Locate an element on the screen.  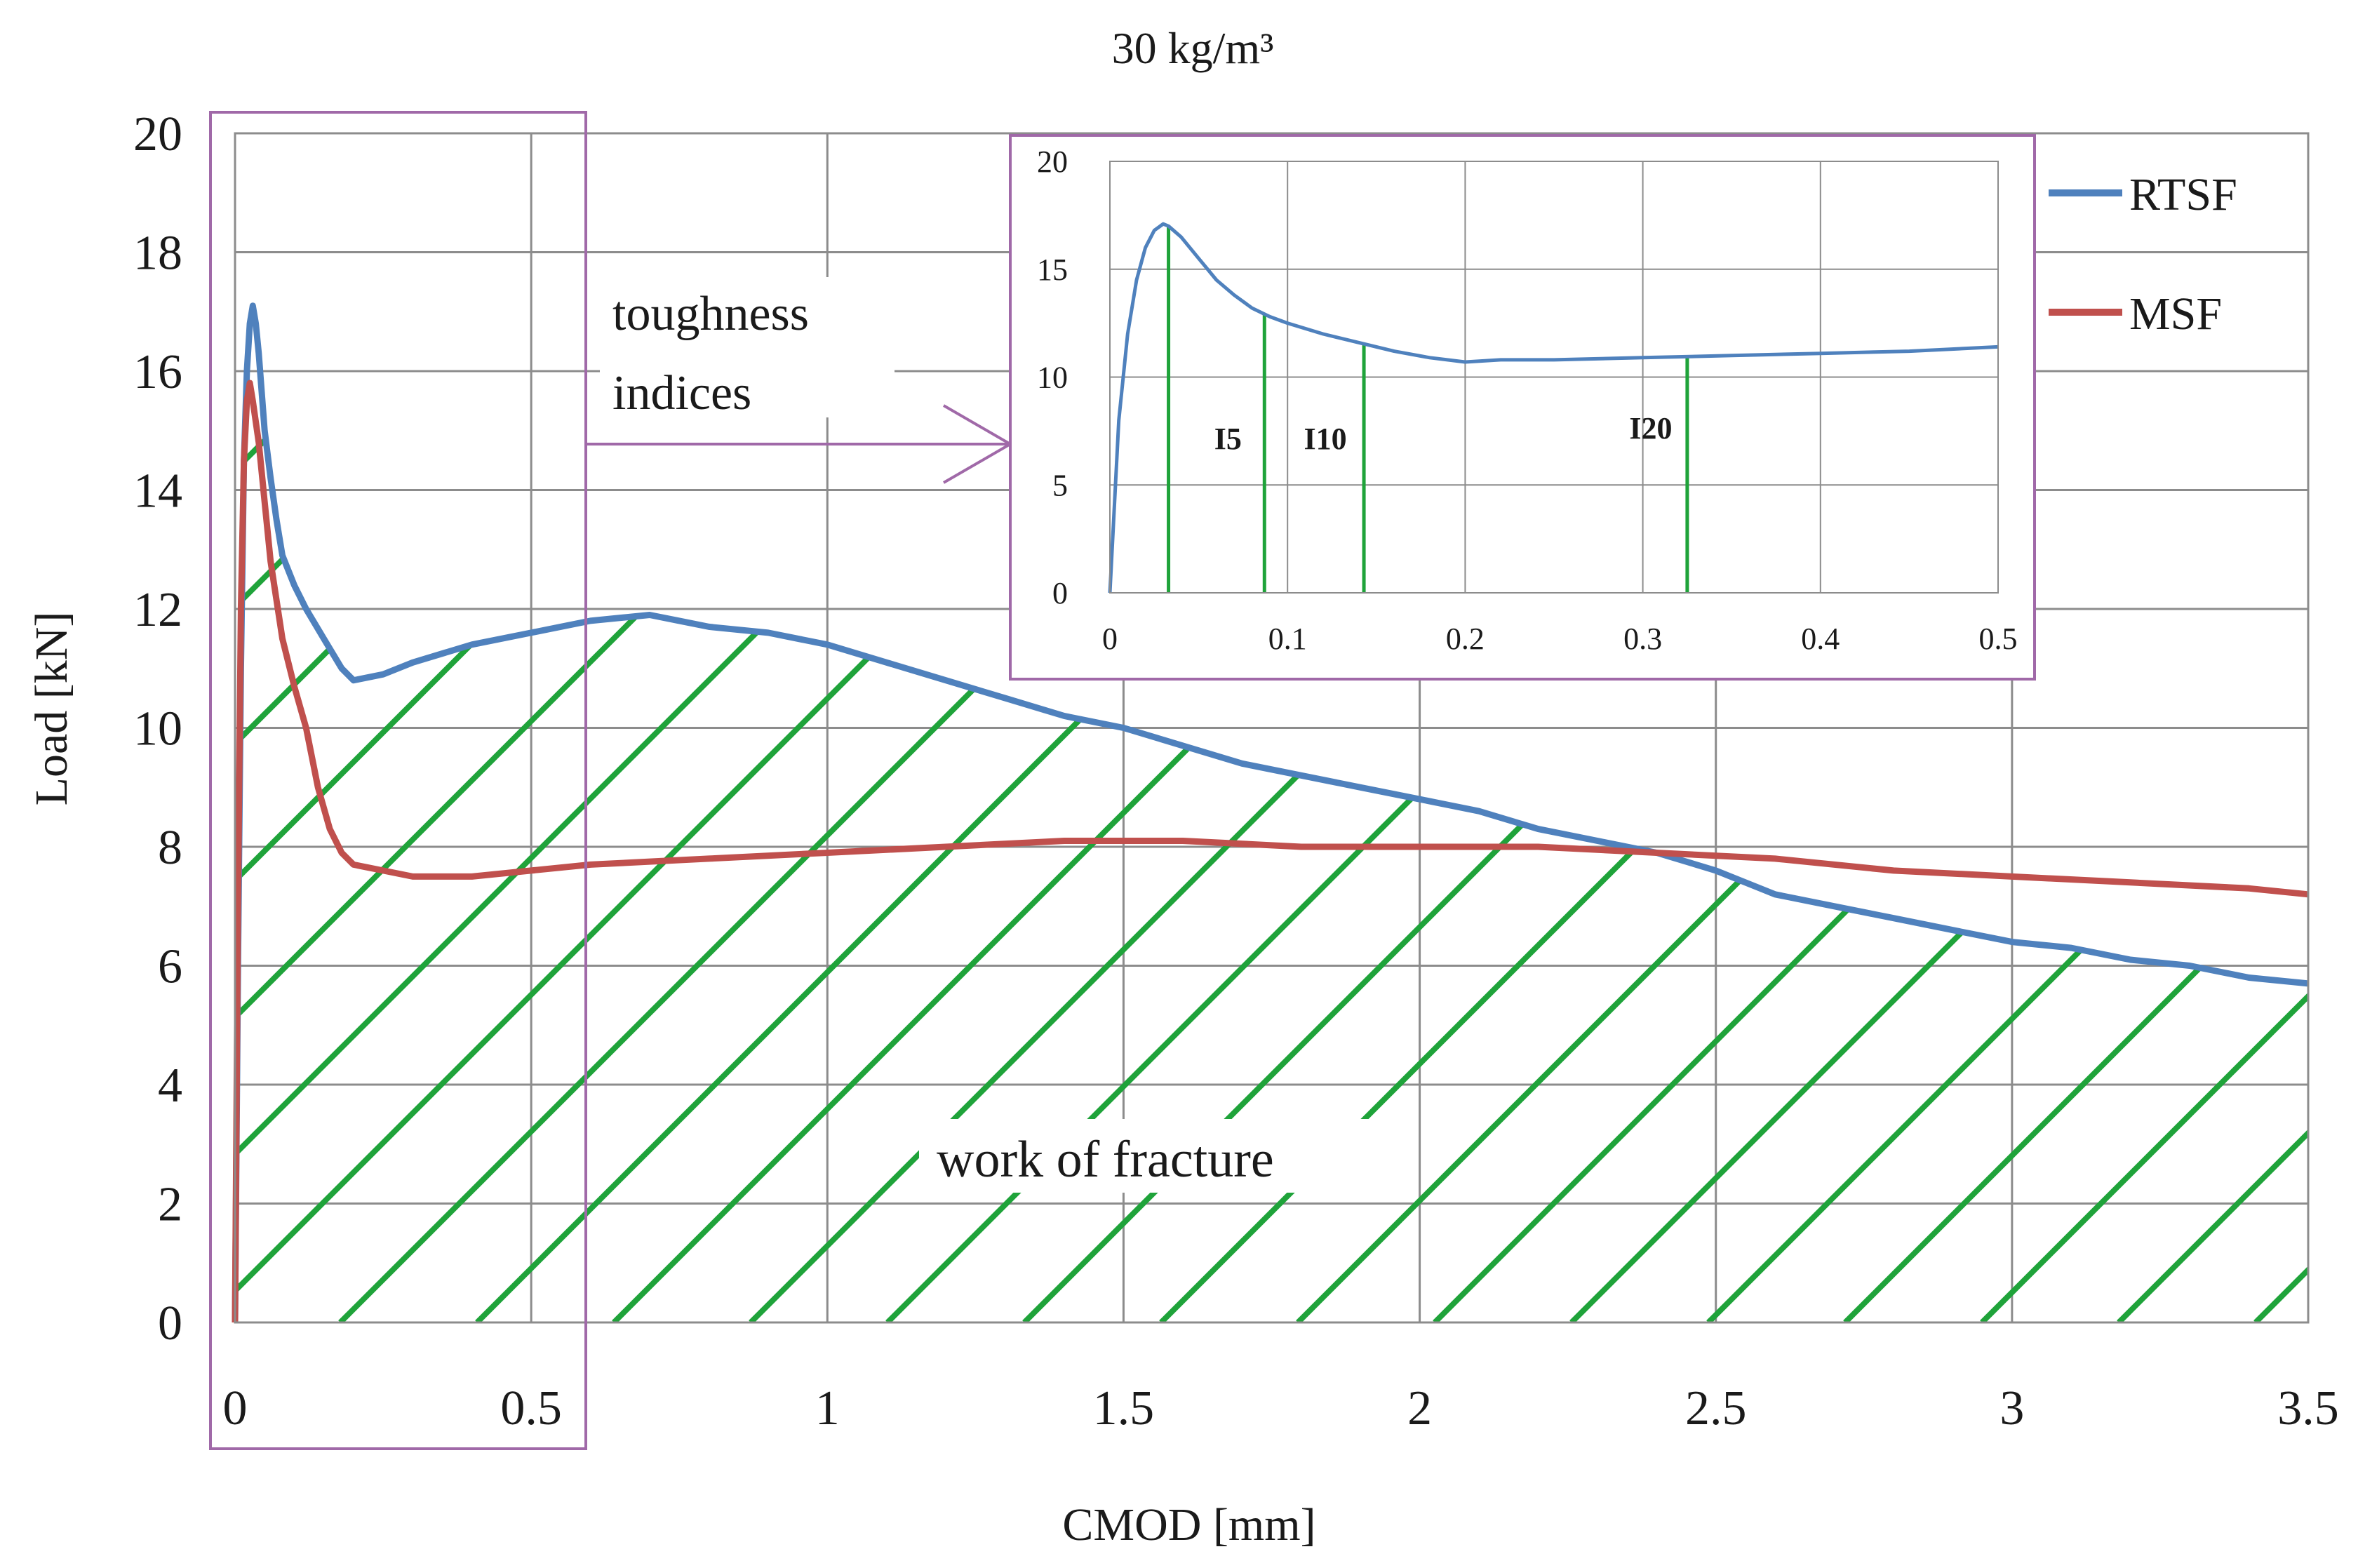
y-tick-label: 14 is located at coordinates (157, 491).